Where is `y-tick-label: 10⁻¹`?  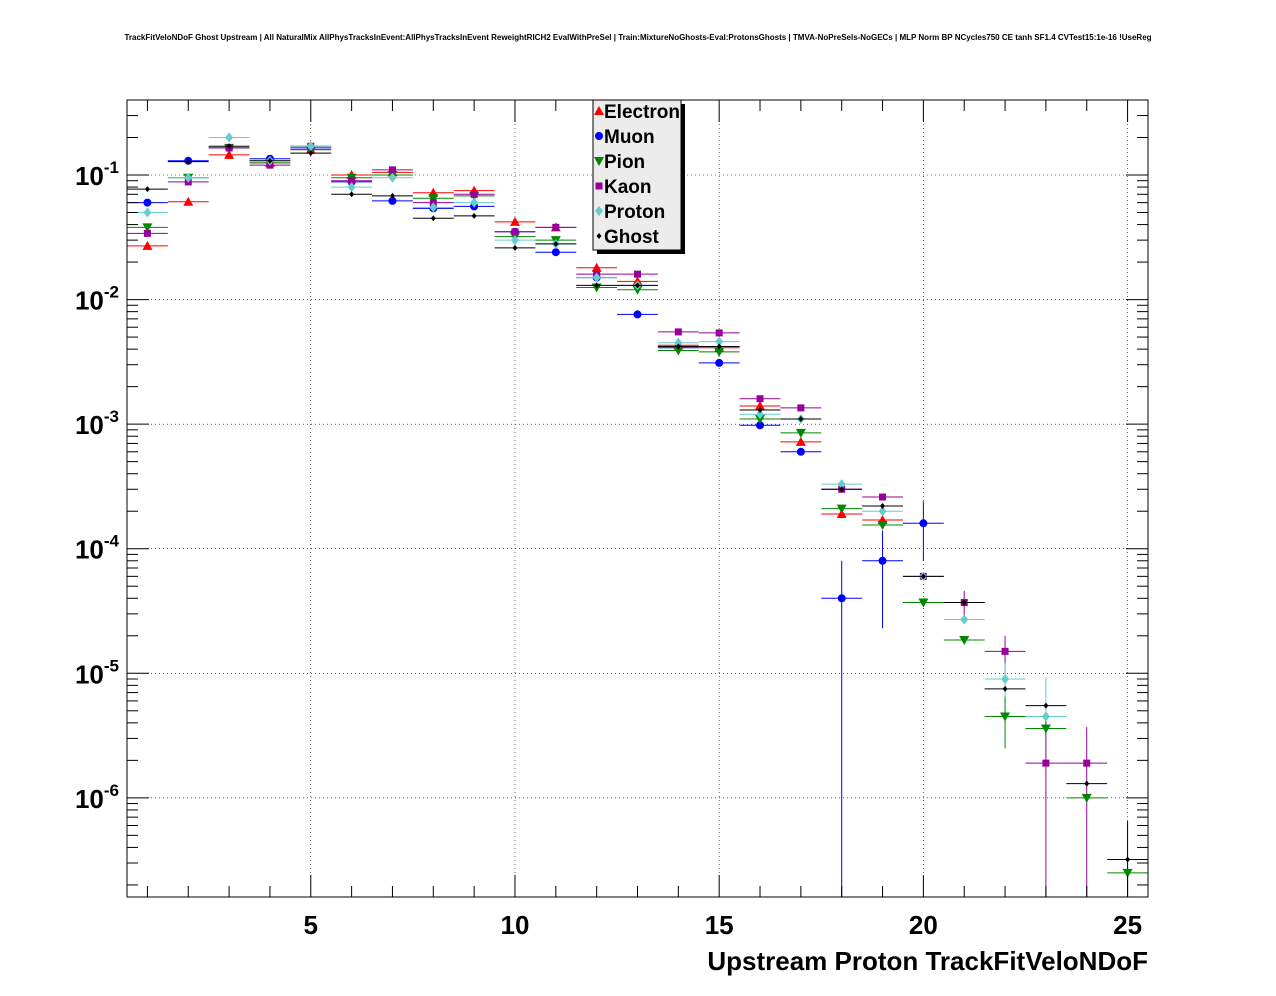 y-tick-label: 10⁻¹ is located at coordinates (97, 174).